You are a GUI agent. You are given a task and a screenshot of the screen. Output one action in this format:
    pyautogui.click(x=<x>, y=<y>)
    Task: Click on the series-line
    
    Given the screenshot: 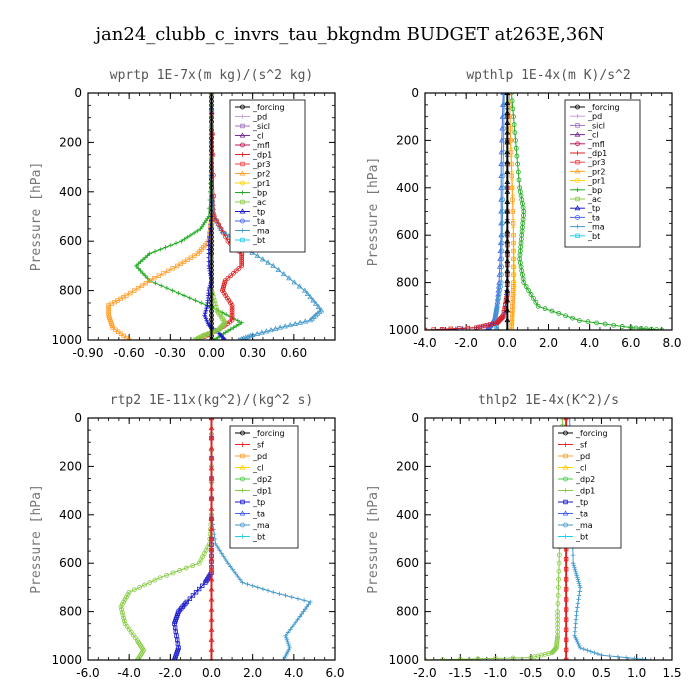 What is the action you would take?
    pyautogui.click(x=586, y=211)
    